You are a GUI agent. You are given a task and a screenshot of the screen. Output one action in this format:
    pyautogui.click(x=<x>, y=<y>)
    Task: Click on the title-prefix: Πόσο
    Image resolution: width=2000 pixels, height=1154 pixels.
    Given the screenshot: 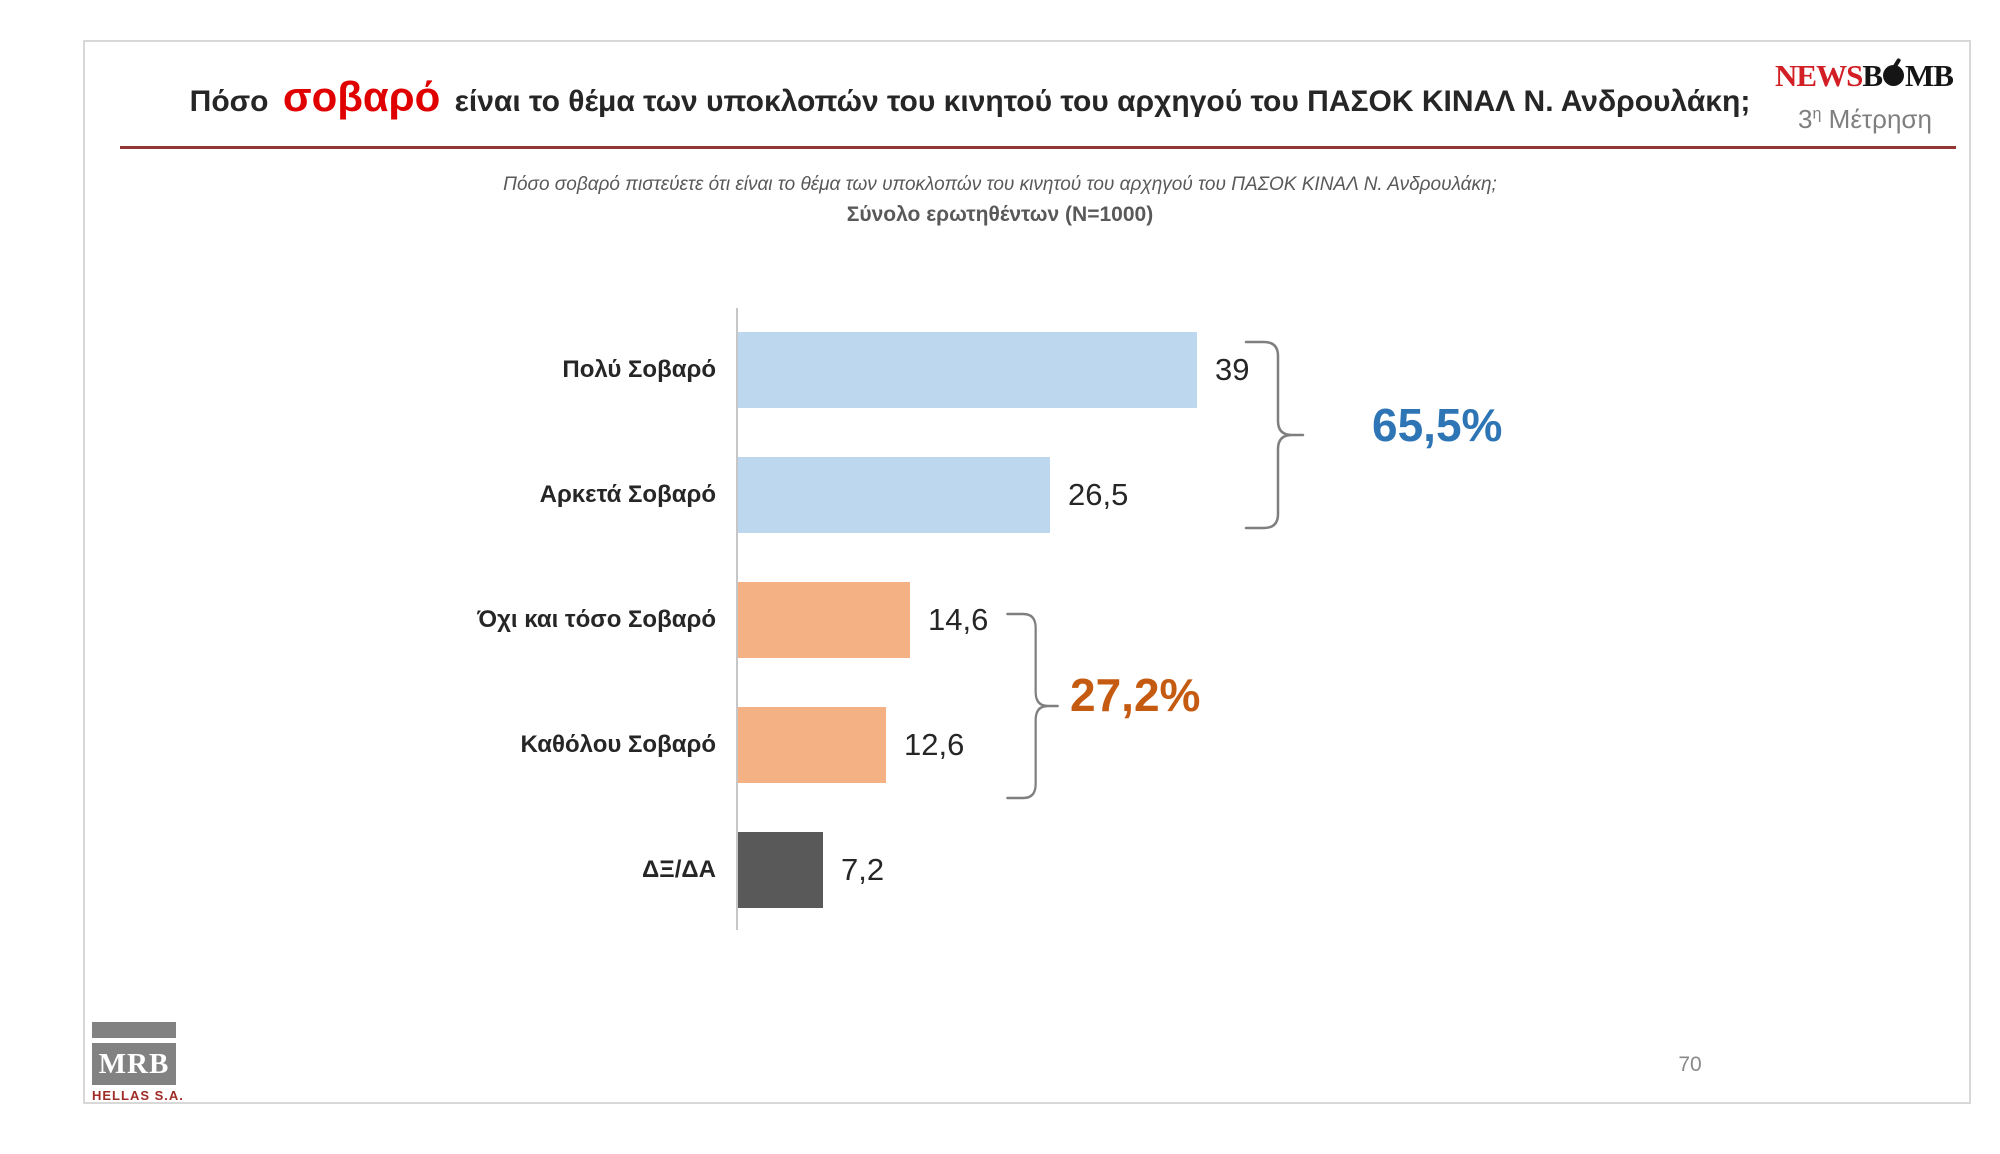 What is the action you would take?
    pyautogui.click(x=229, y=101)
    